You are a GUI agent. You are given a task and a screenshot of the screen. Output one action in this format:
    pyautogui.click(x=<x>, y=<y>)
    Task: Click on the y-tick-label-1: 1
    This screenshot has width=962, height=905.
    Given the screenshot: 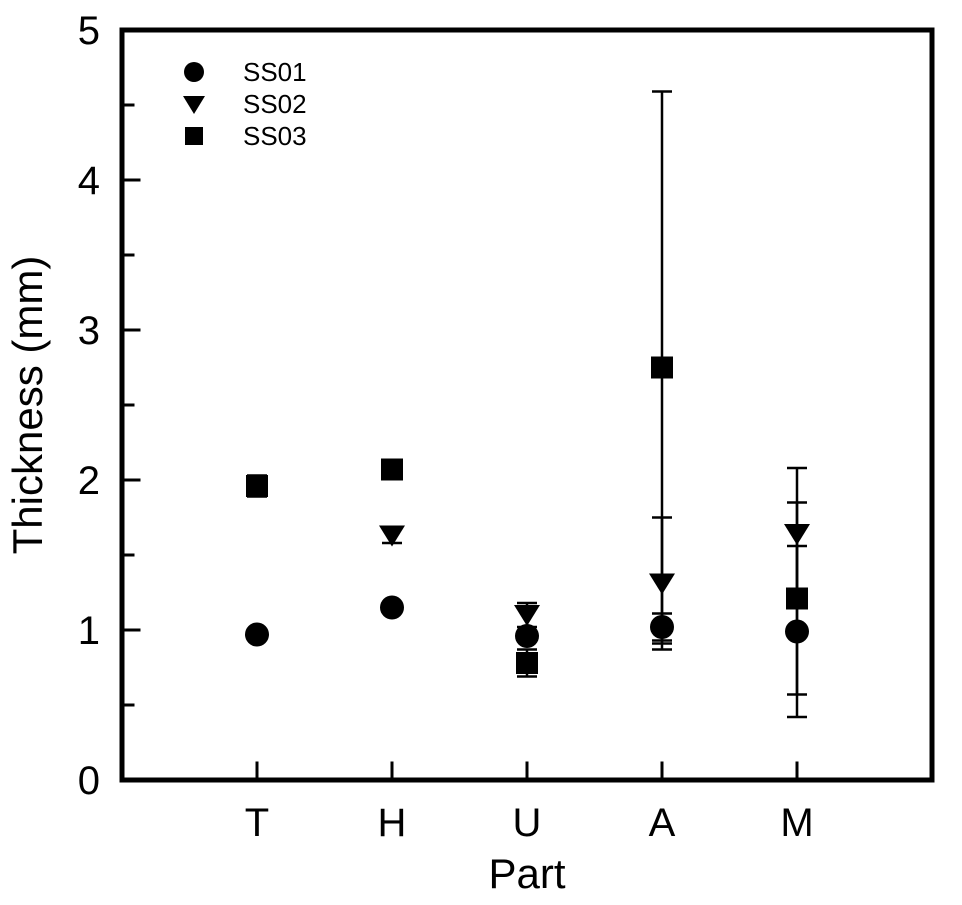 What is the action you would take?
    pyautogui.click(x=89, y=631)
    